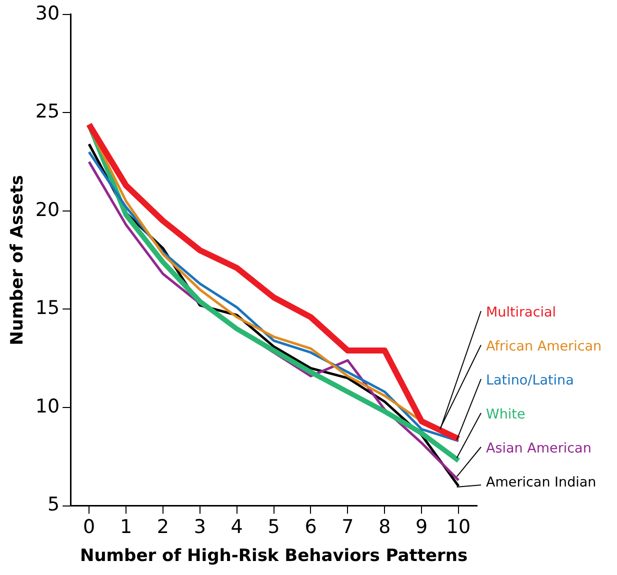 This screenshot has height=575, width=617. What do you see at coordinates (530, 380) in the screenshot?
I see `text: Latino/Latina` at bounding box center [530, 380].